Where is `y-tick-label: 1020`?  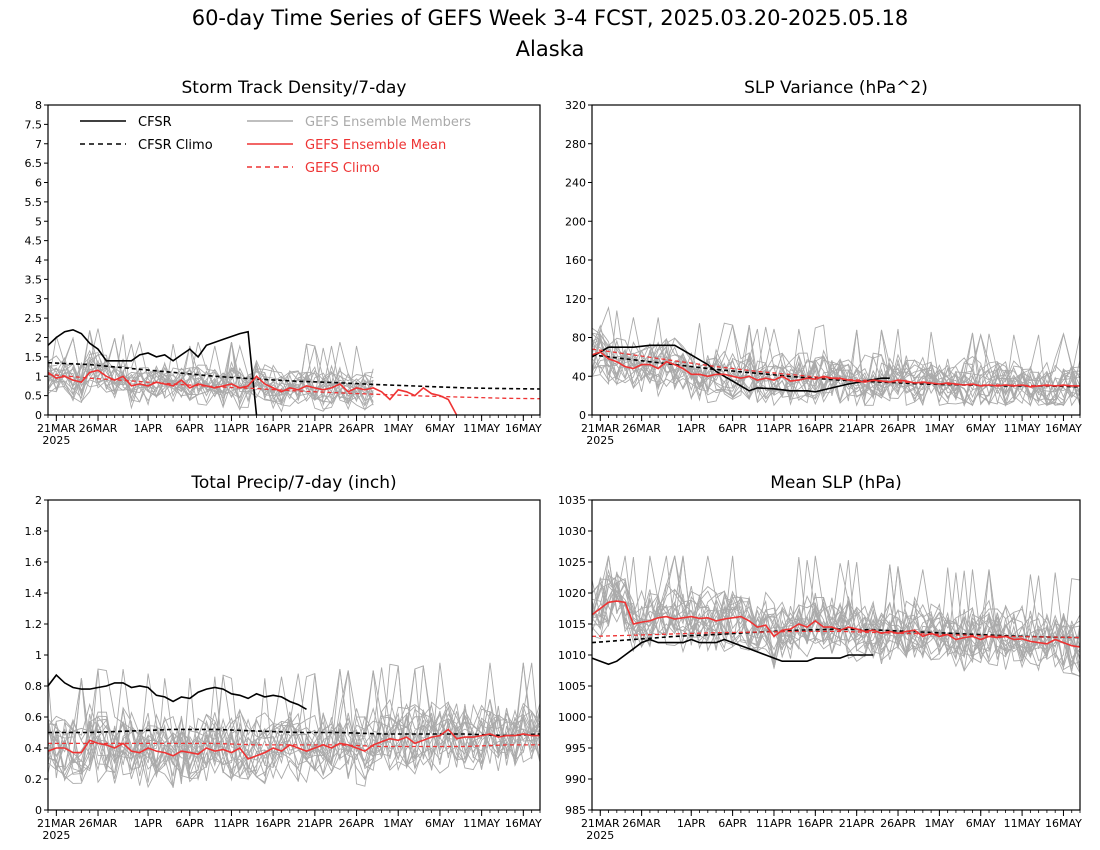
y-tick-label: 1020 is located at coordinates (572, 593).